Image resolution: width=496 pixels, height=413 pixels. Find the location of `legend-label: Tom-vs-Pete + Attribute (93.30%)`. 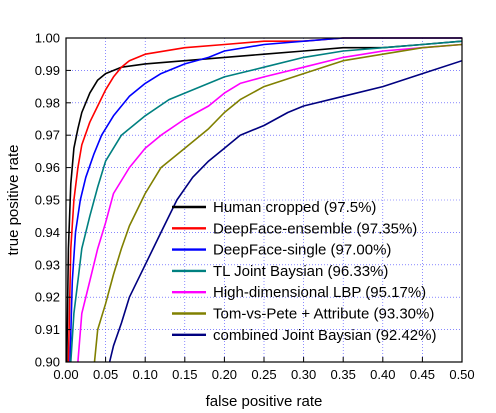

legend-label: Tom-vs-Pete + Attribute (93.30%) is located at coordinates (323, 314).